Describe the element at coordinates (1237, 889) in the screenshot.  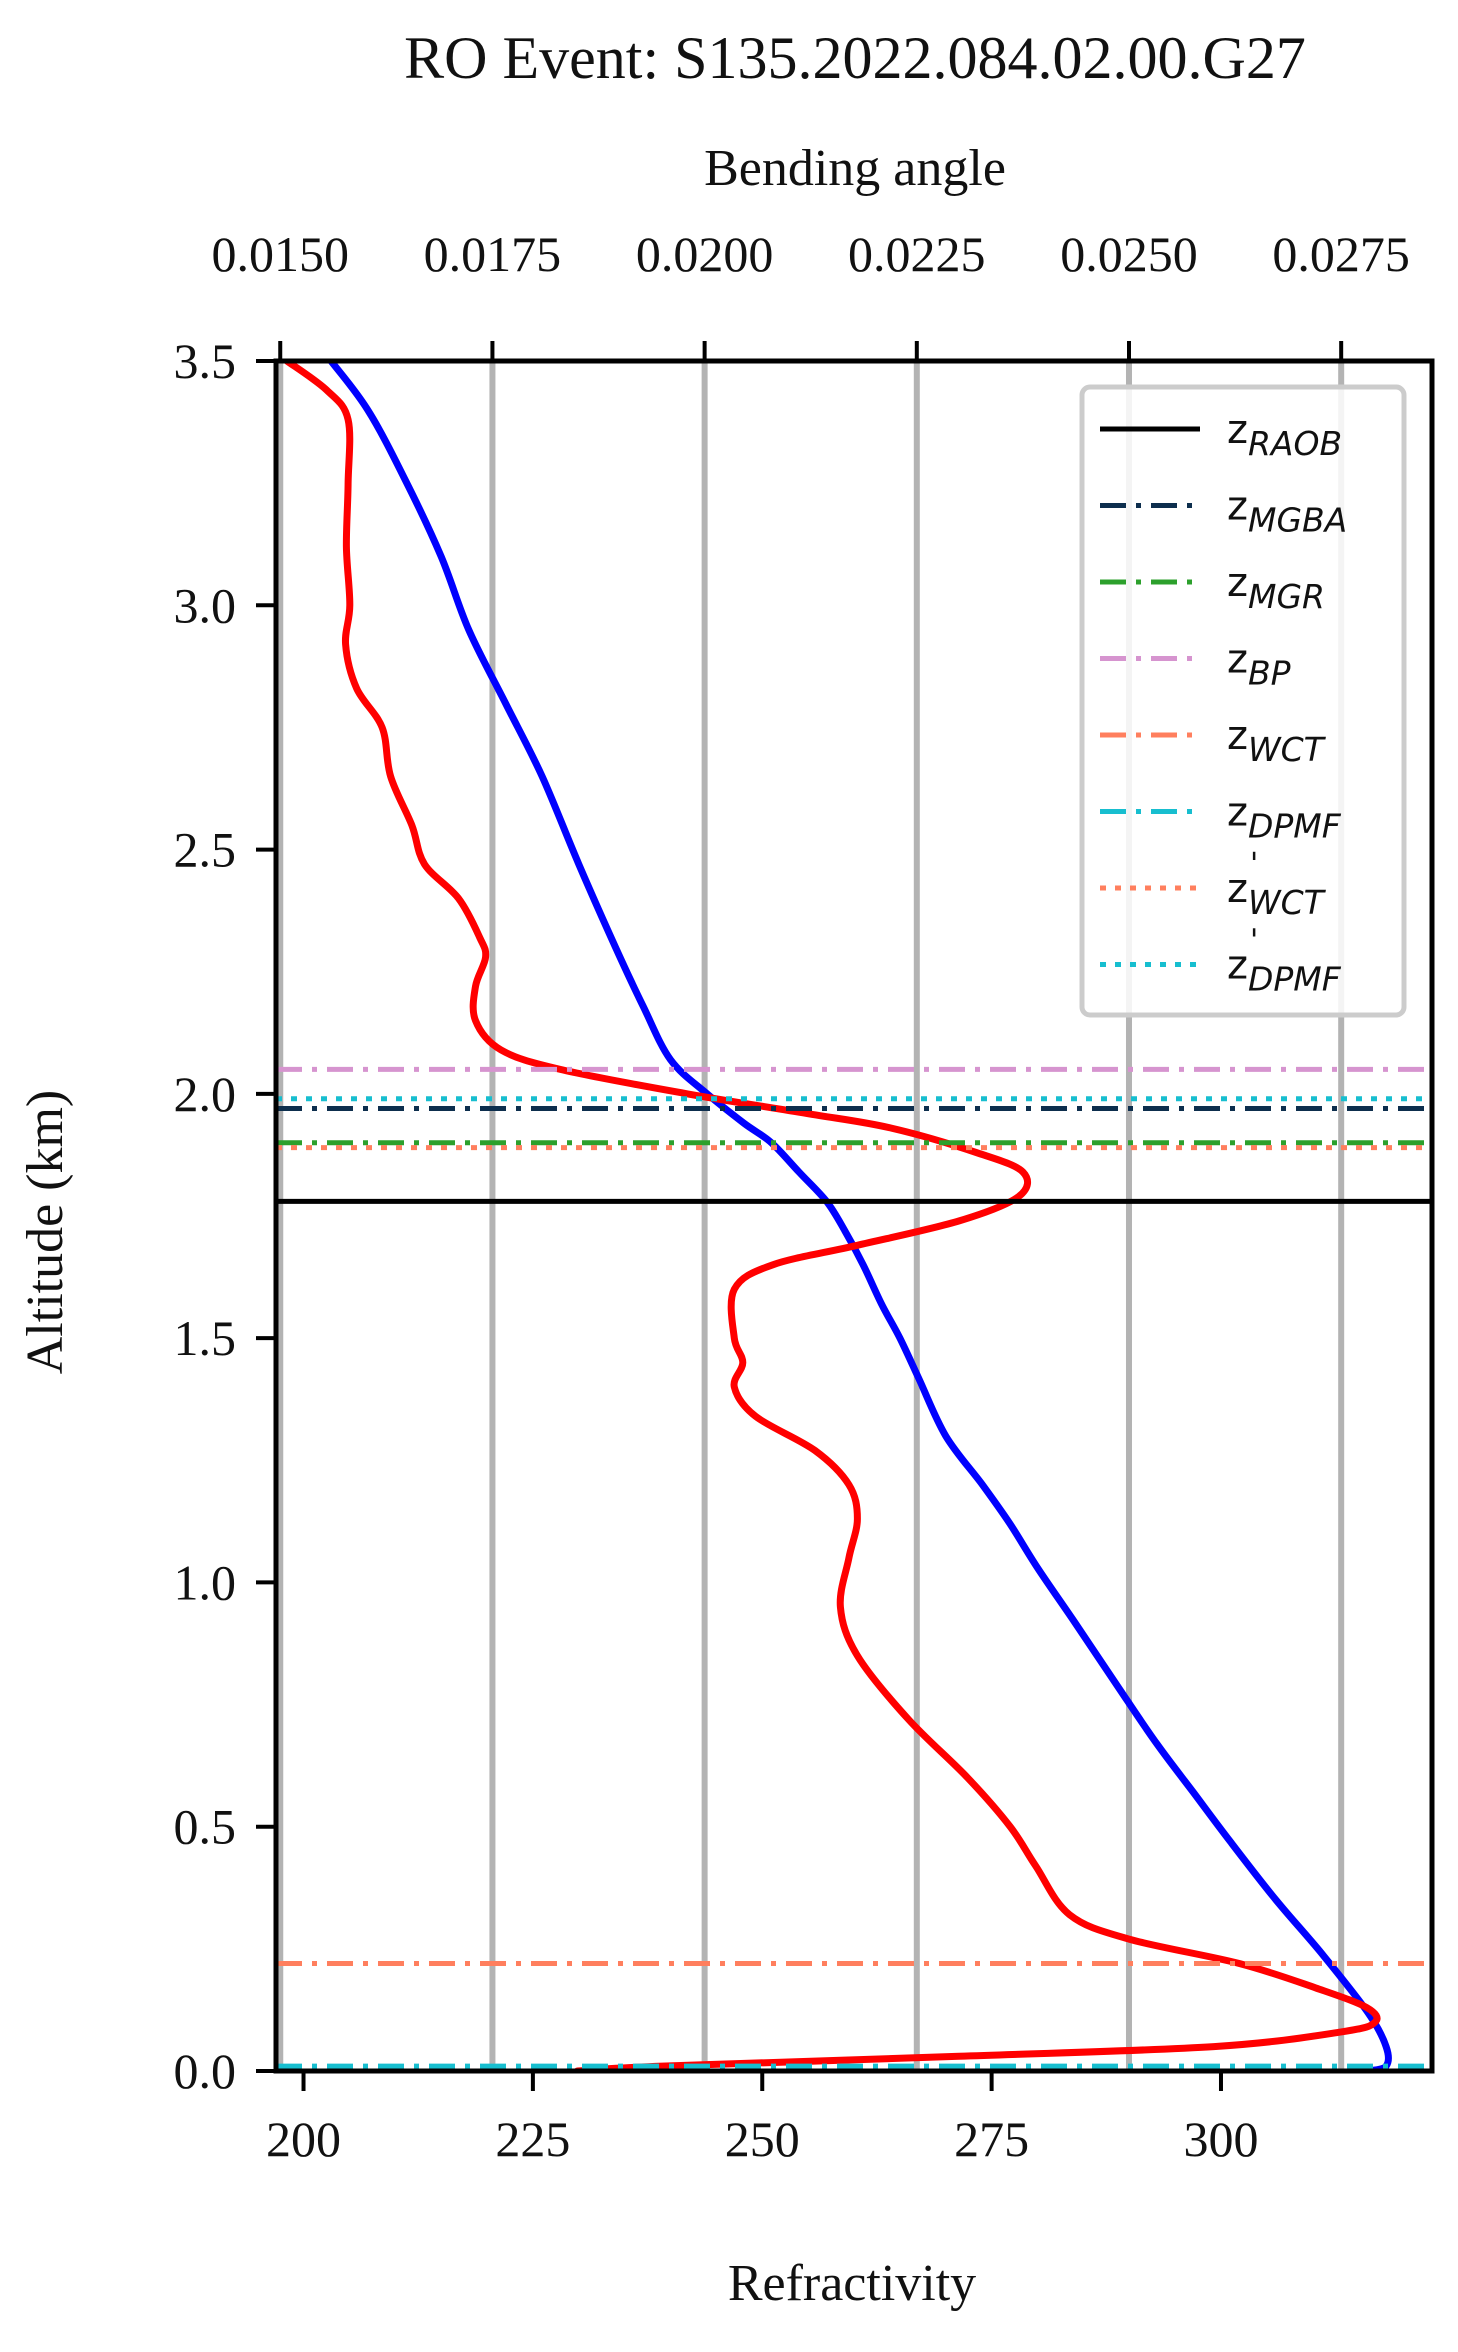
I see `legend-label-z-6: z` at that location.